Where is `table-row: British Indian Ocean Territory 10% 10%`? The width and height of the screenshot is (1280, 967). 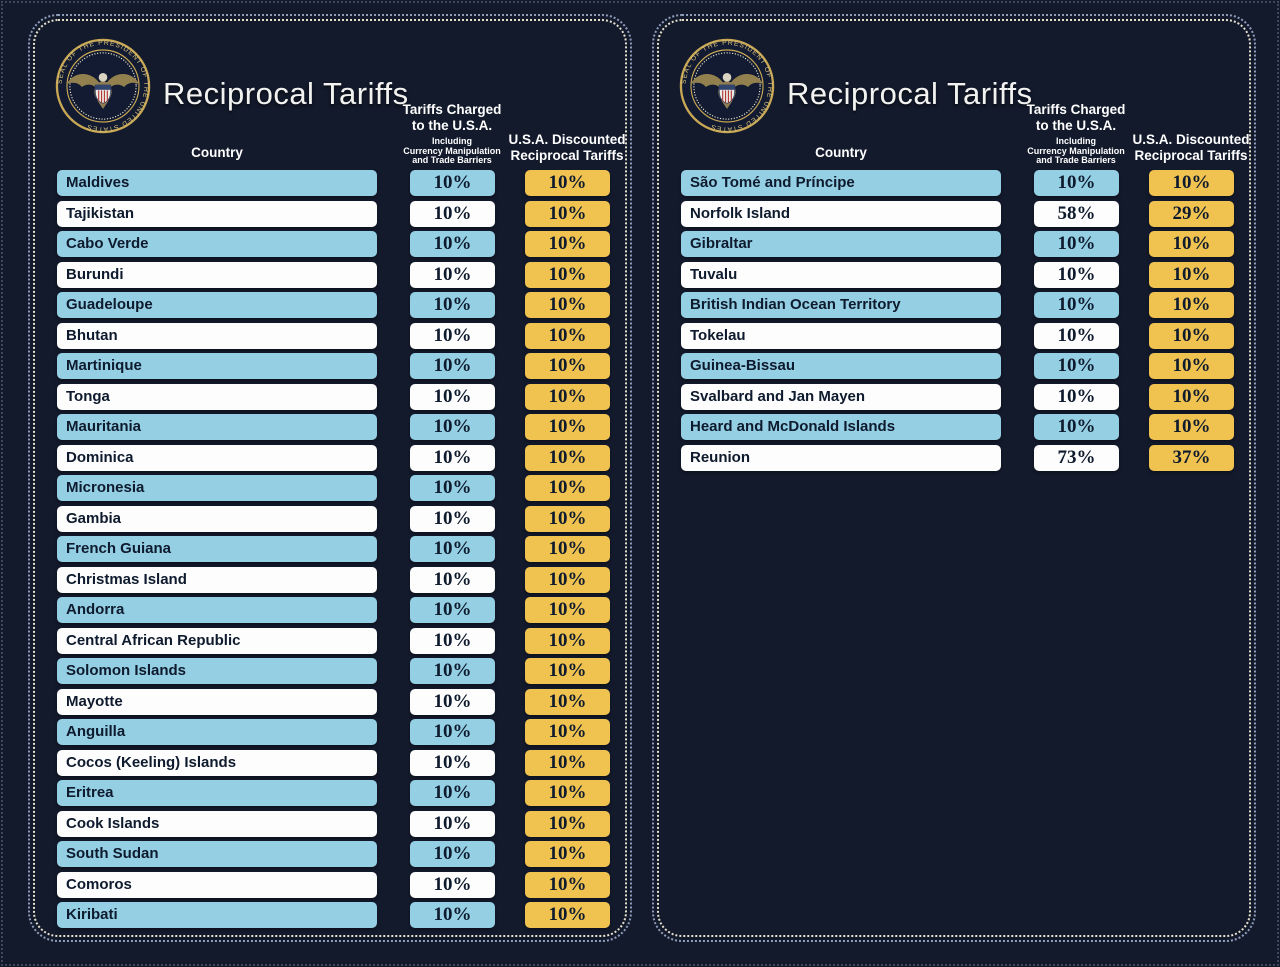 table-row: British Indian Ocean Territory 10% 10% is located at coordinates (957, 305).